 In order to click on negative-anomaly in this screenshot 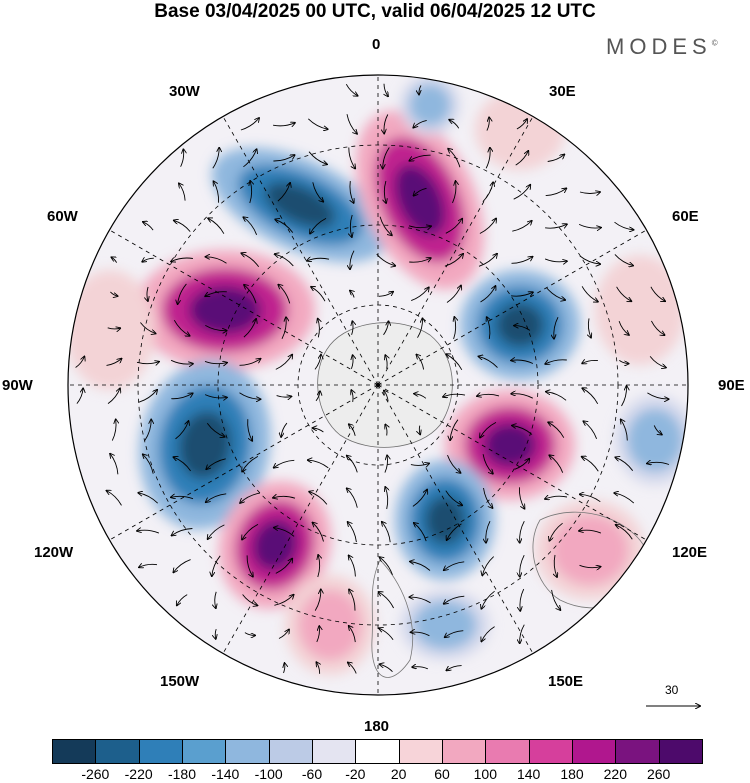, I will do `click(520, 325)`.